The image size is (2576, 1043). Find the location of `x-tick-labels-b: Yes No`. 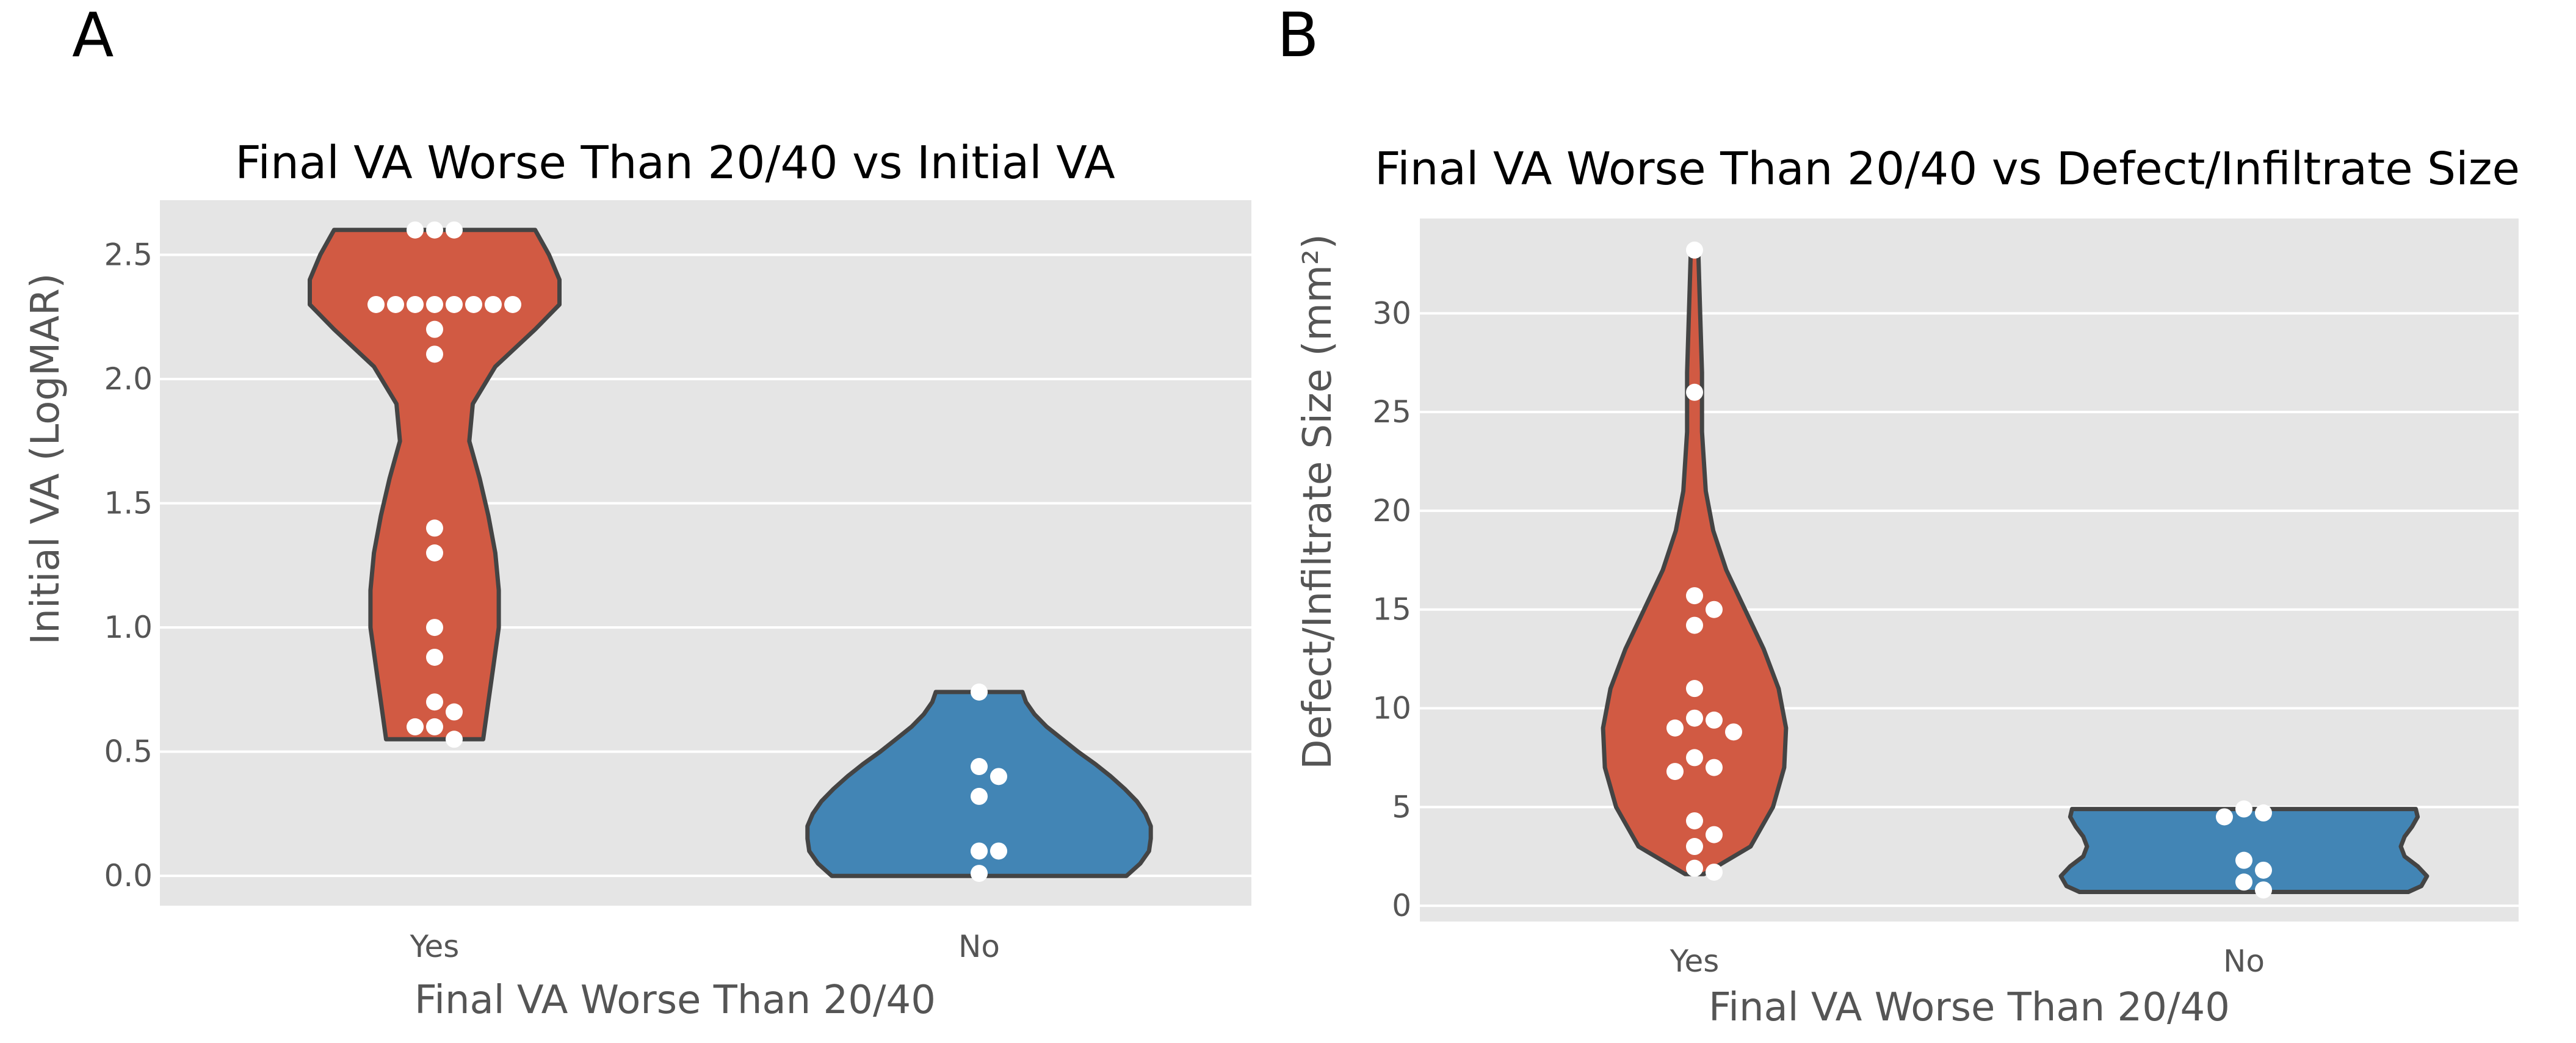

x-tick-labels-b: Yes No is located at coordinates (1967, 961).